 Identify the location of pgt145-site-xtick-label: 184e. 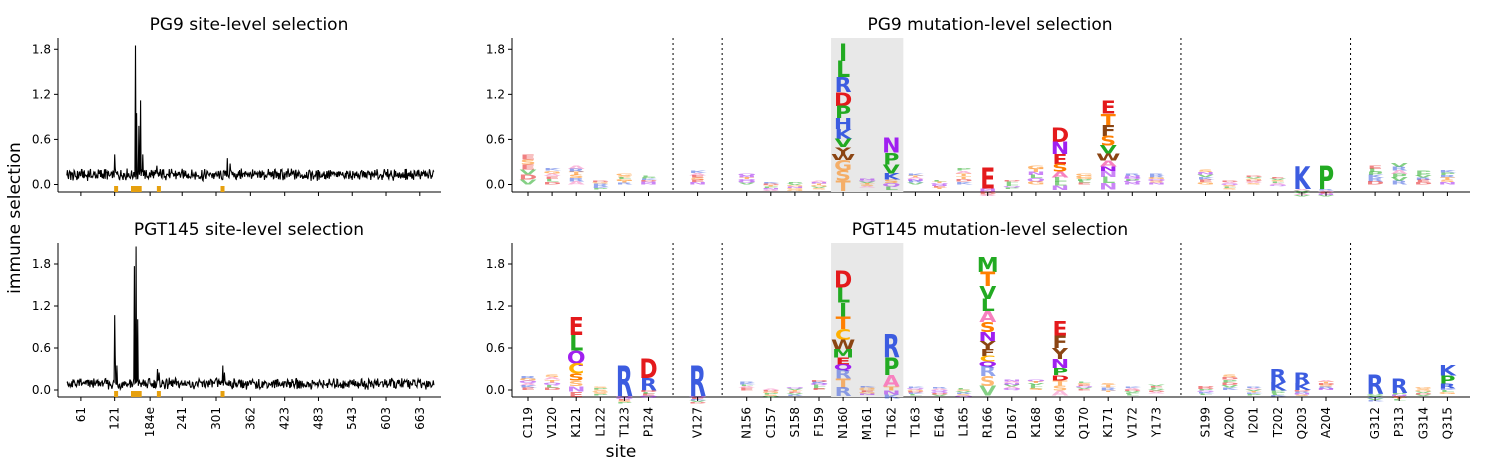
(150, 422).